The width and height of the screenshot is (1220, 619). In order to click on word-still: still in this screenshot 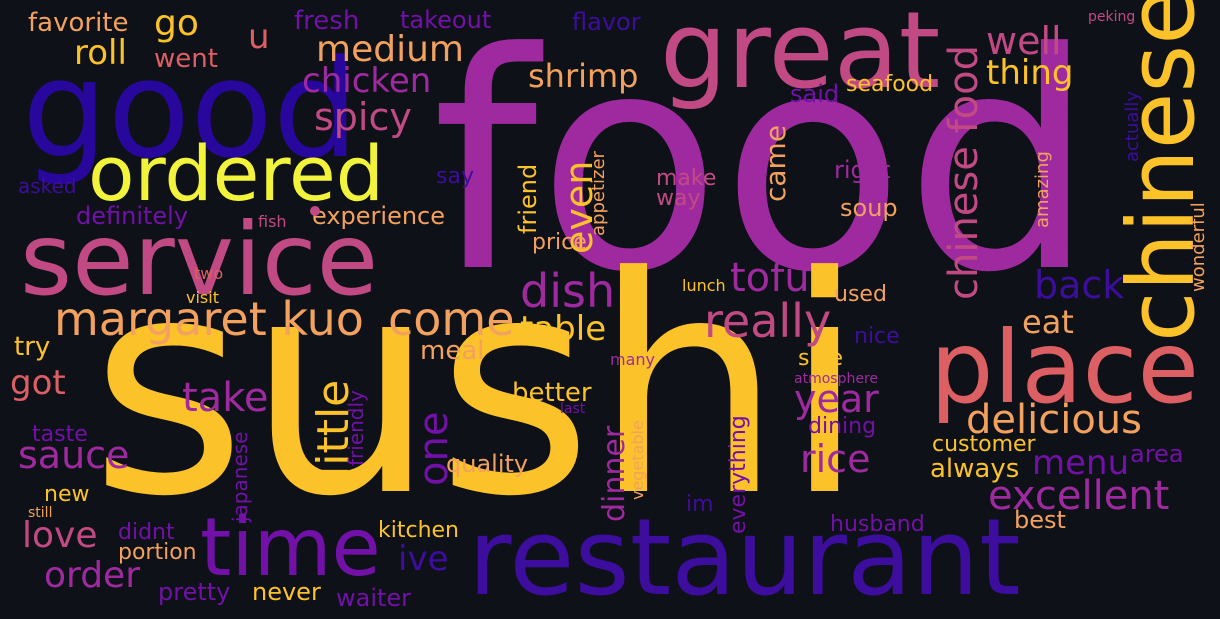, I will do `click(40, 513)`.